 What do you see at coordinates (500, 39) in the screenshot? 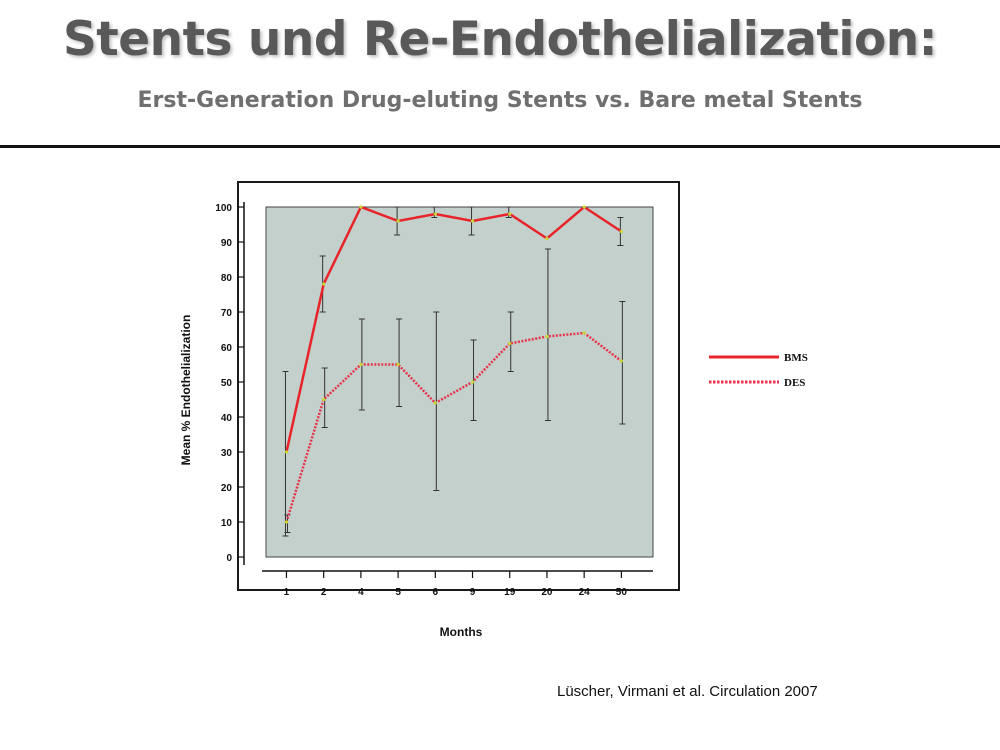
I see `slide-title: Stents und Re-Endothelialization:` at bounding box center [500, 39].